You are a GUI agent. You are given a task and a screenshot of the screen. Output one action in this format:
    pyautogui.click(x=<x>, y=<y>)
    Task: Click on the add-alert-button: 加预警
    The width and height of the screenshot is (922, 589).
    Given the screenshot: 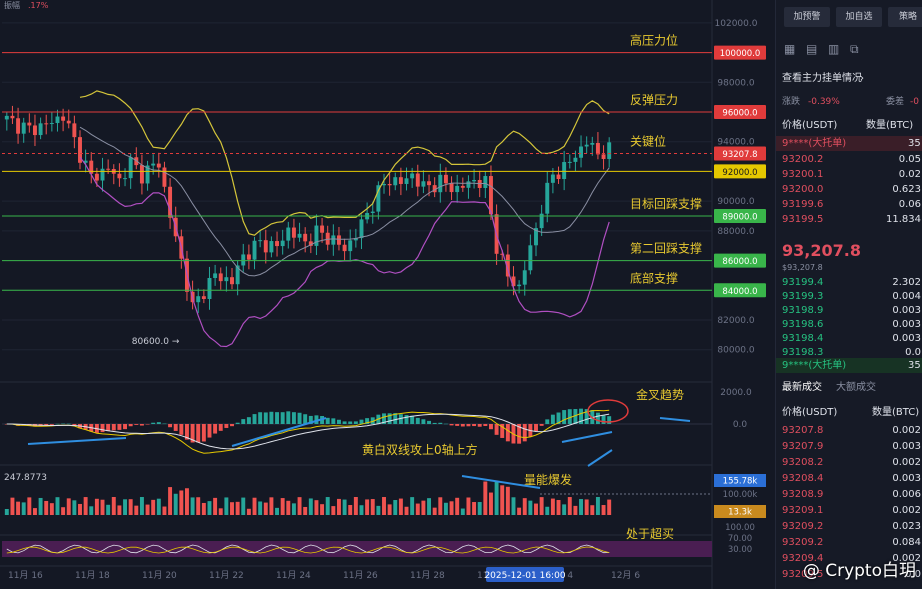 What is the action you would take?
    pyautogui.click(x=807, y=17)
    